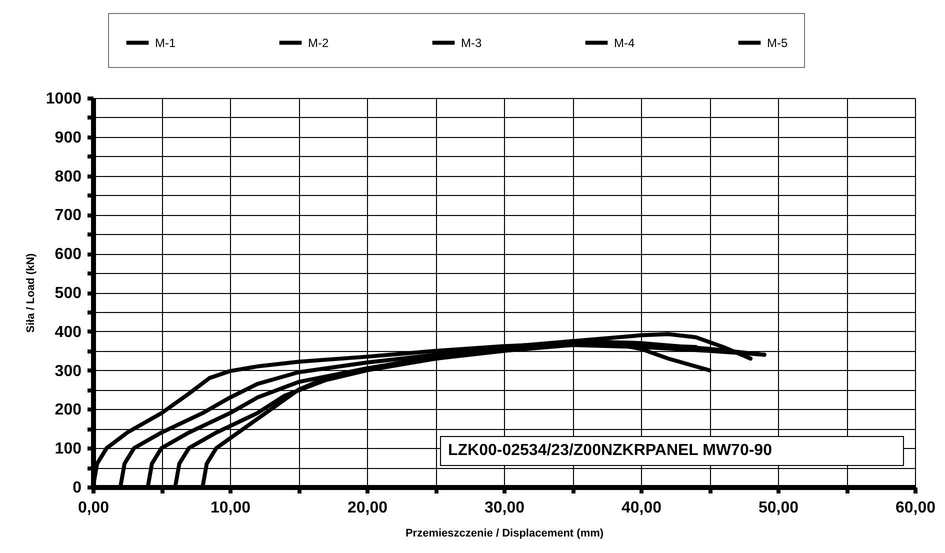 This screenshot has height=553, width=945. What do you see at coordinates (777, 43) in the screenshot?
I see `legend-label: M-5` at bounding box center [777, 43].